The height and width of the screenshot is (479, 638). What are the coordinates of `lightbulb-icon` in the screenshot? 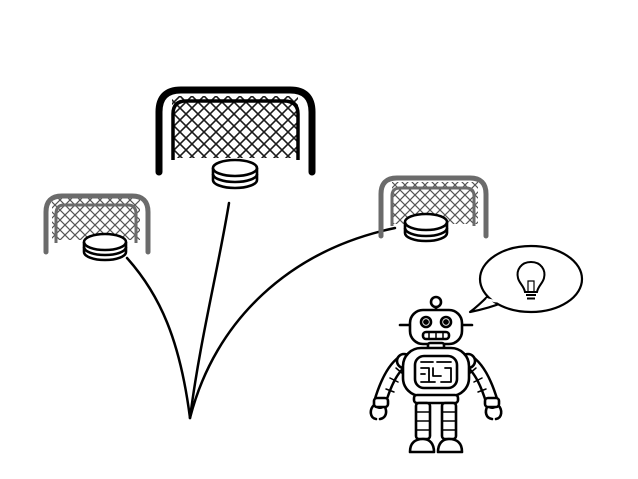 It's located at (531, 280).